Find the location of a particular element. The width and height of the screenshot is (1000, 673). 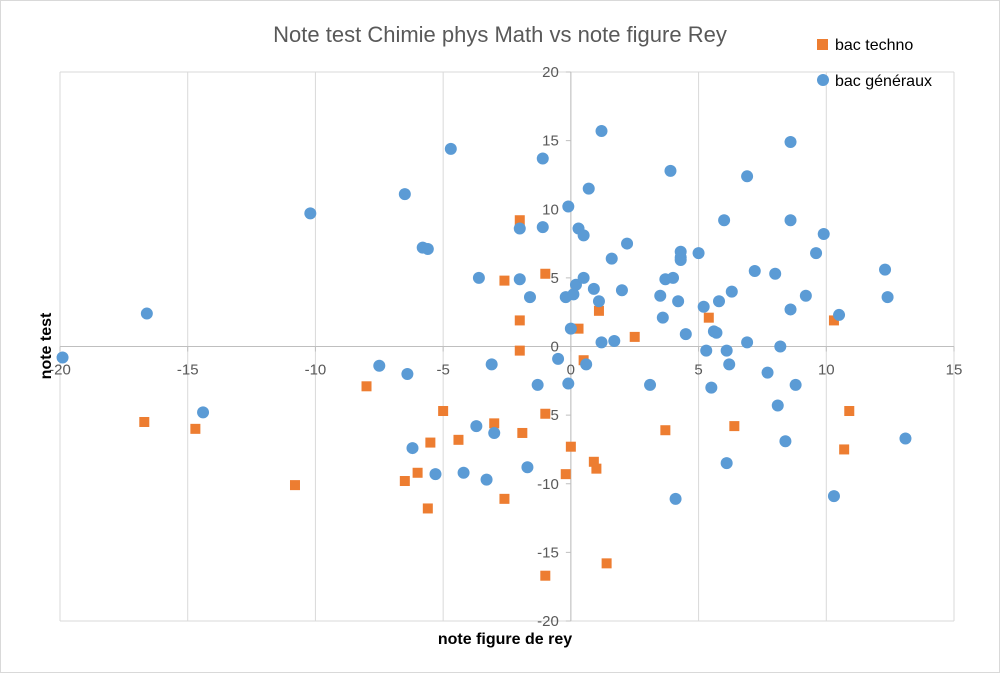

y-tick-label: 0 is located at coordinates (555, 347).